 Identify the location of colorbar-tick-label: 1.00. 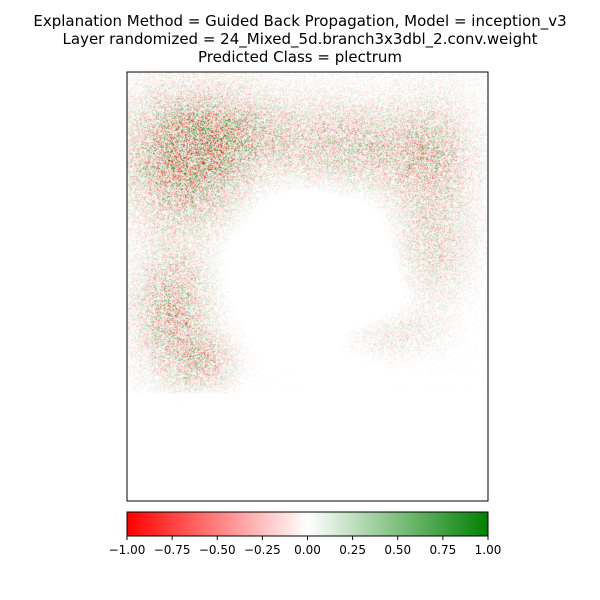
(488, 550).